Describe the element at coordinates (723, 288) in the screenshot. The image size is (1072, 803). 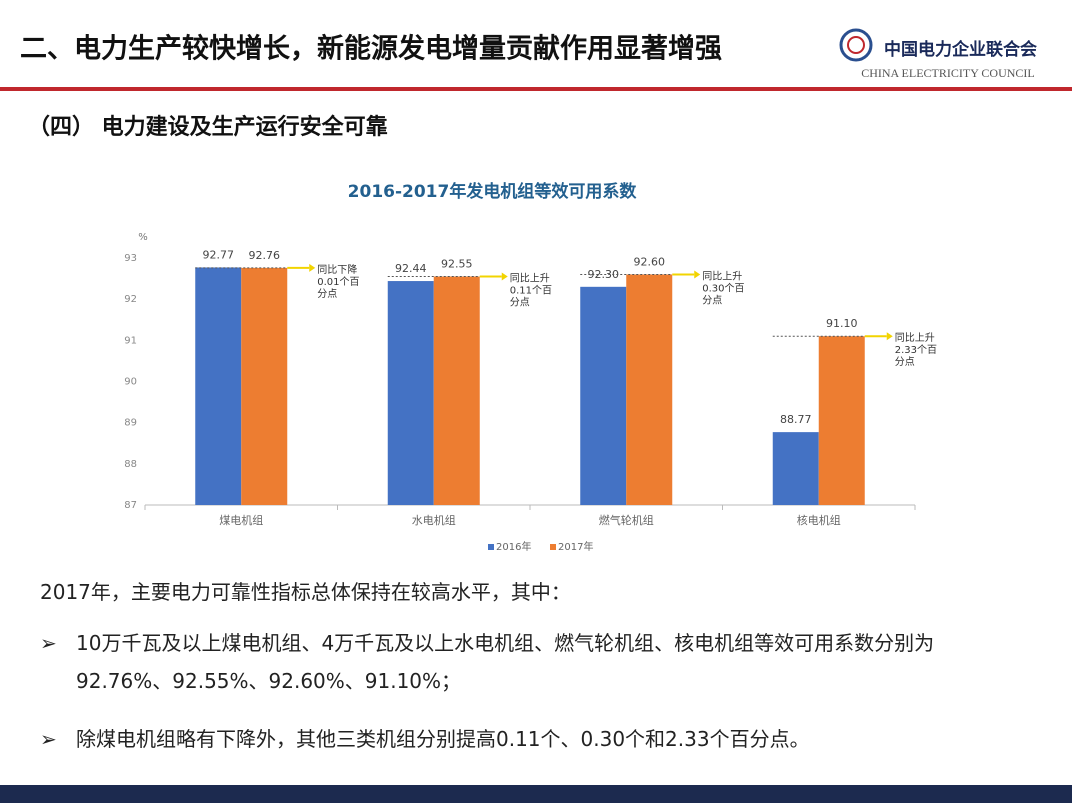
I see `annotation: 0.30个百` at that location.